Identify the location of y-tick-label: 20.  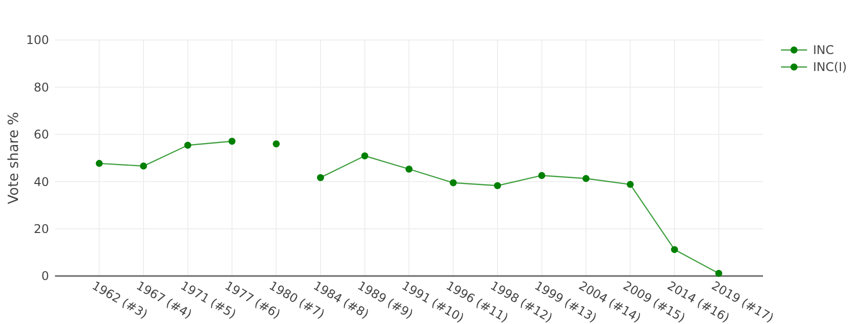
(41, 229).